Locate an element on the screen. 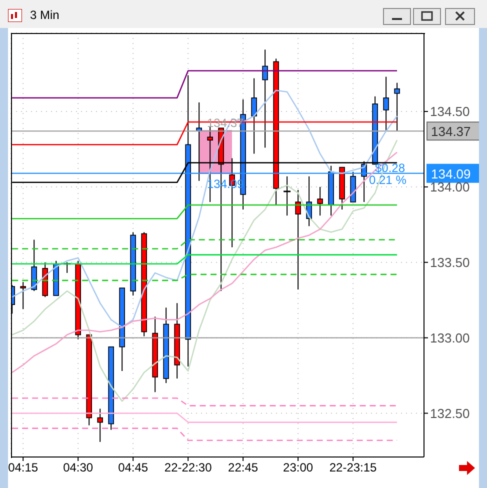 This screenshot has width=487, height=488. y-tick-label: 134.00 is located at coordinates (450, 187).